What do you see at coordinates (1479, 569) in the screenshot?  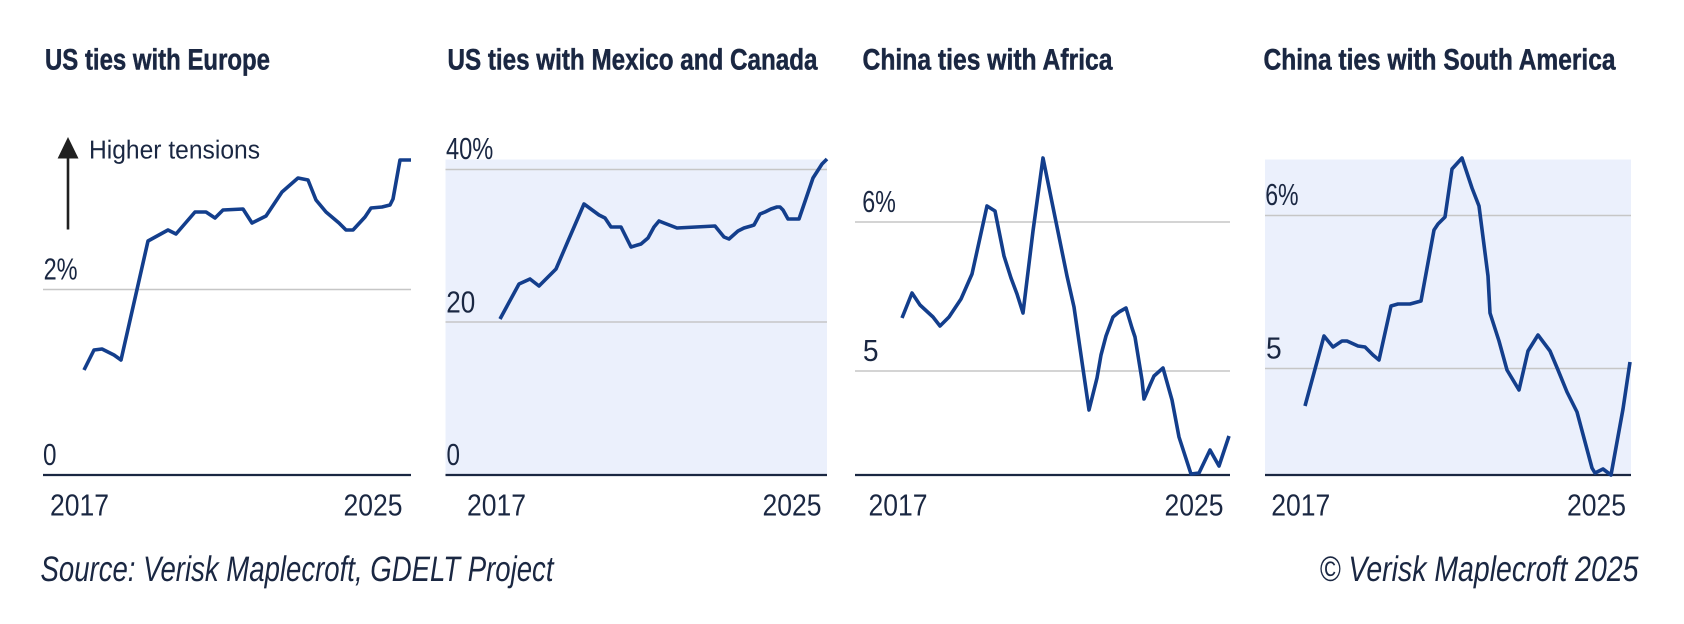 I see `svg-text: © Verisk Maplecroft 2025` at bounding box center [1479, 569].